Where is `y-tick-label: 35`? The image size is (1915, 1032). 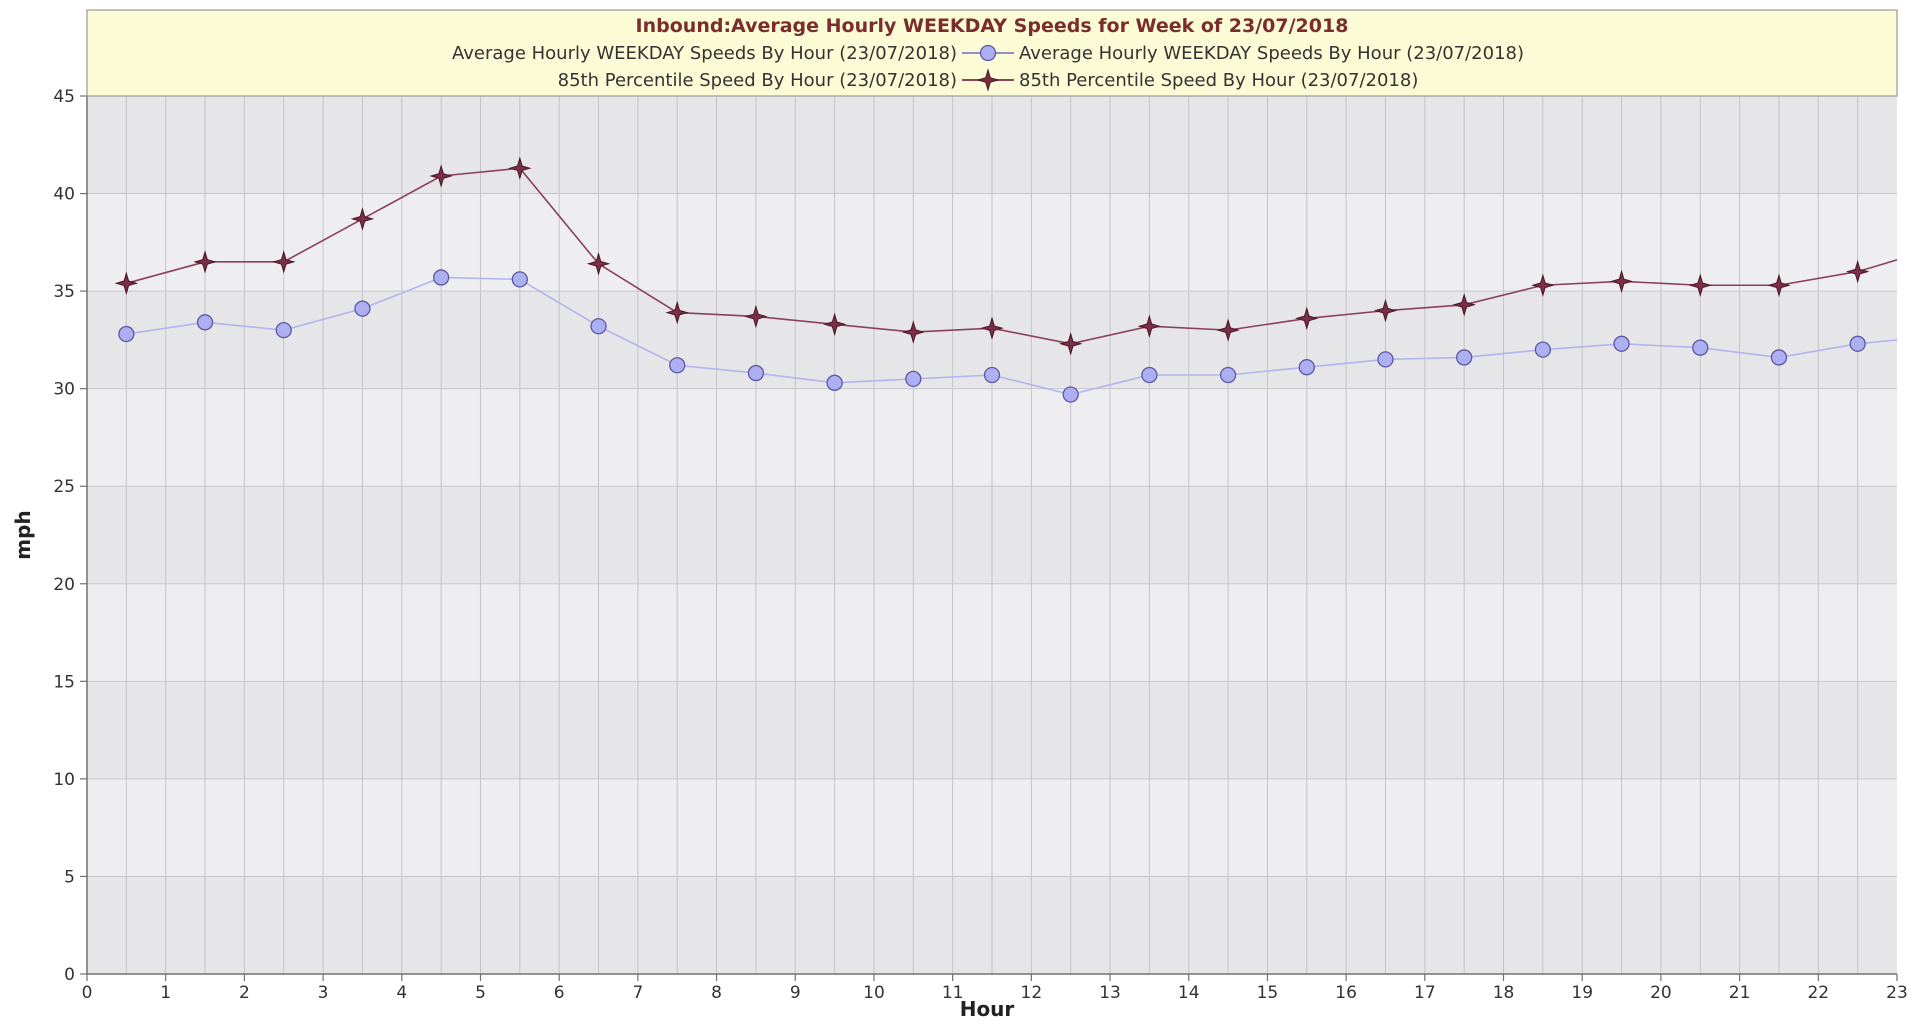 y-tick-label: 35 is located at coordinates (64, 292).